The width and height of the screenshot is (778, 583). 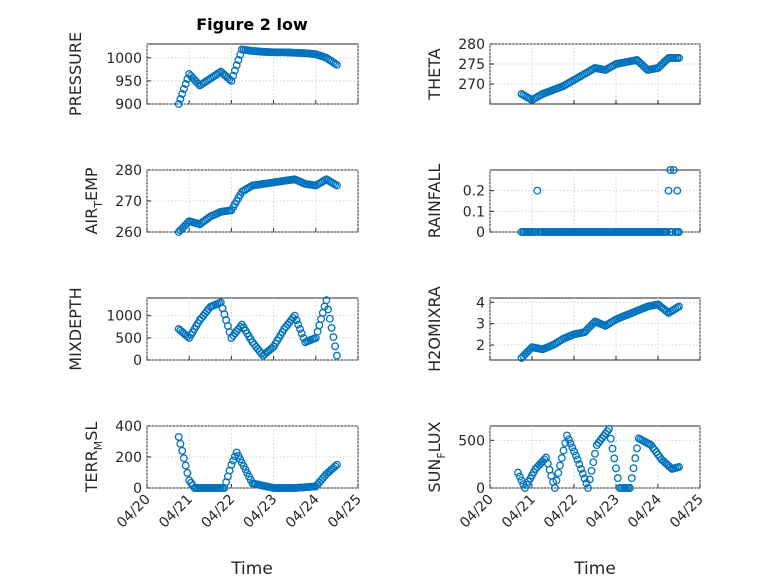 I want to click on terr-msl-ytick-label: 400, so click(x=128, y=427).